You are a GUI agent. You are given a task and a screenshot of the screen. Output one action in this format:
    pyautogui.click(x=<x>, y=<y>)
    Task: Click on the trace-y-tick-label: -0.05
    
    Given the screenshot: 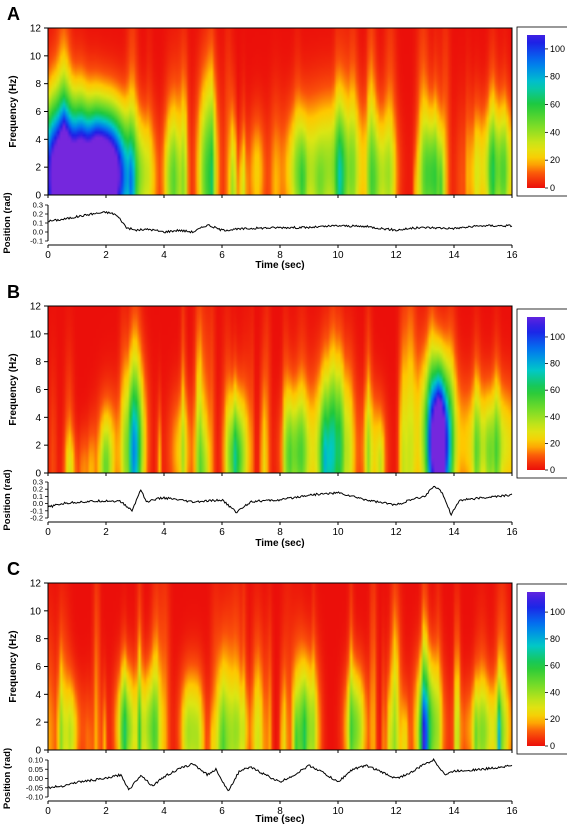 What is the action you would take?
    pyautogui.click(x=34, y=787)
    